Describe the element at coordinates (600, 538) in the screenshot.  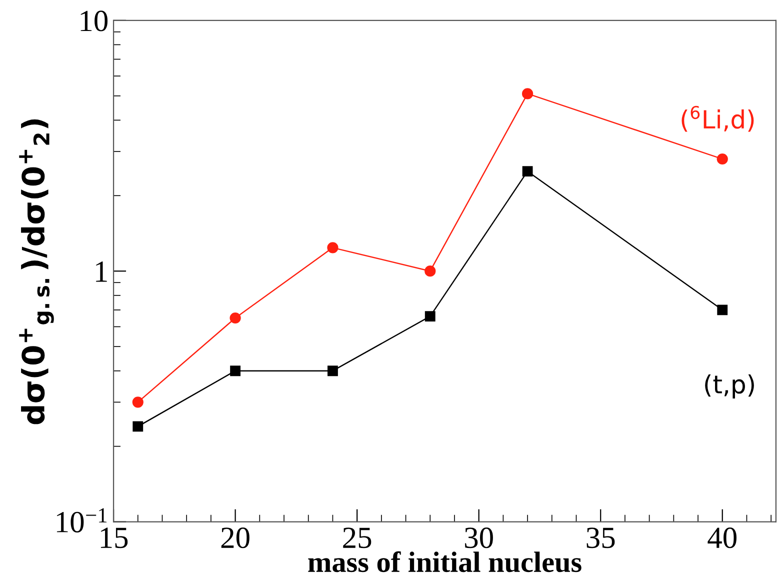
I see `x-tick-label: 35` at that location.